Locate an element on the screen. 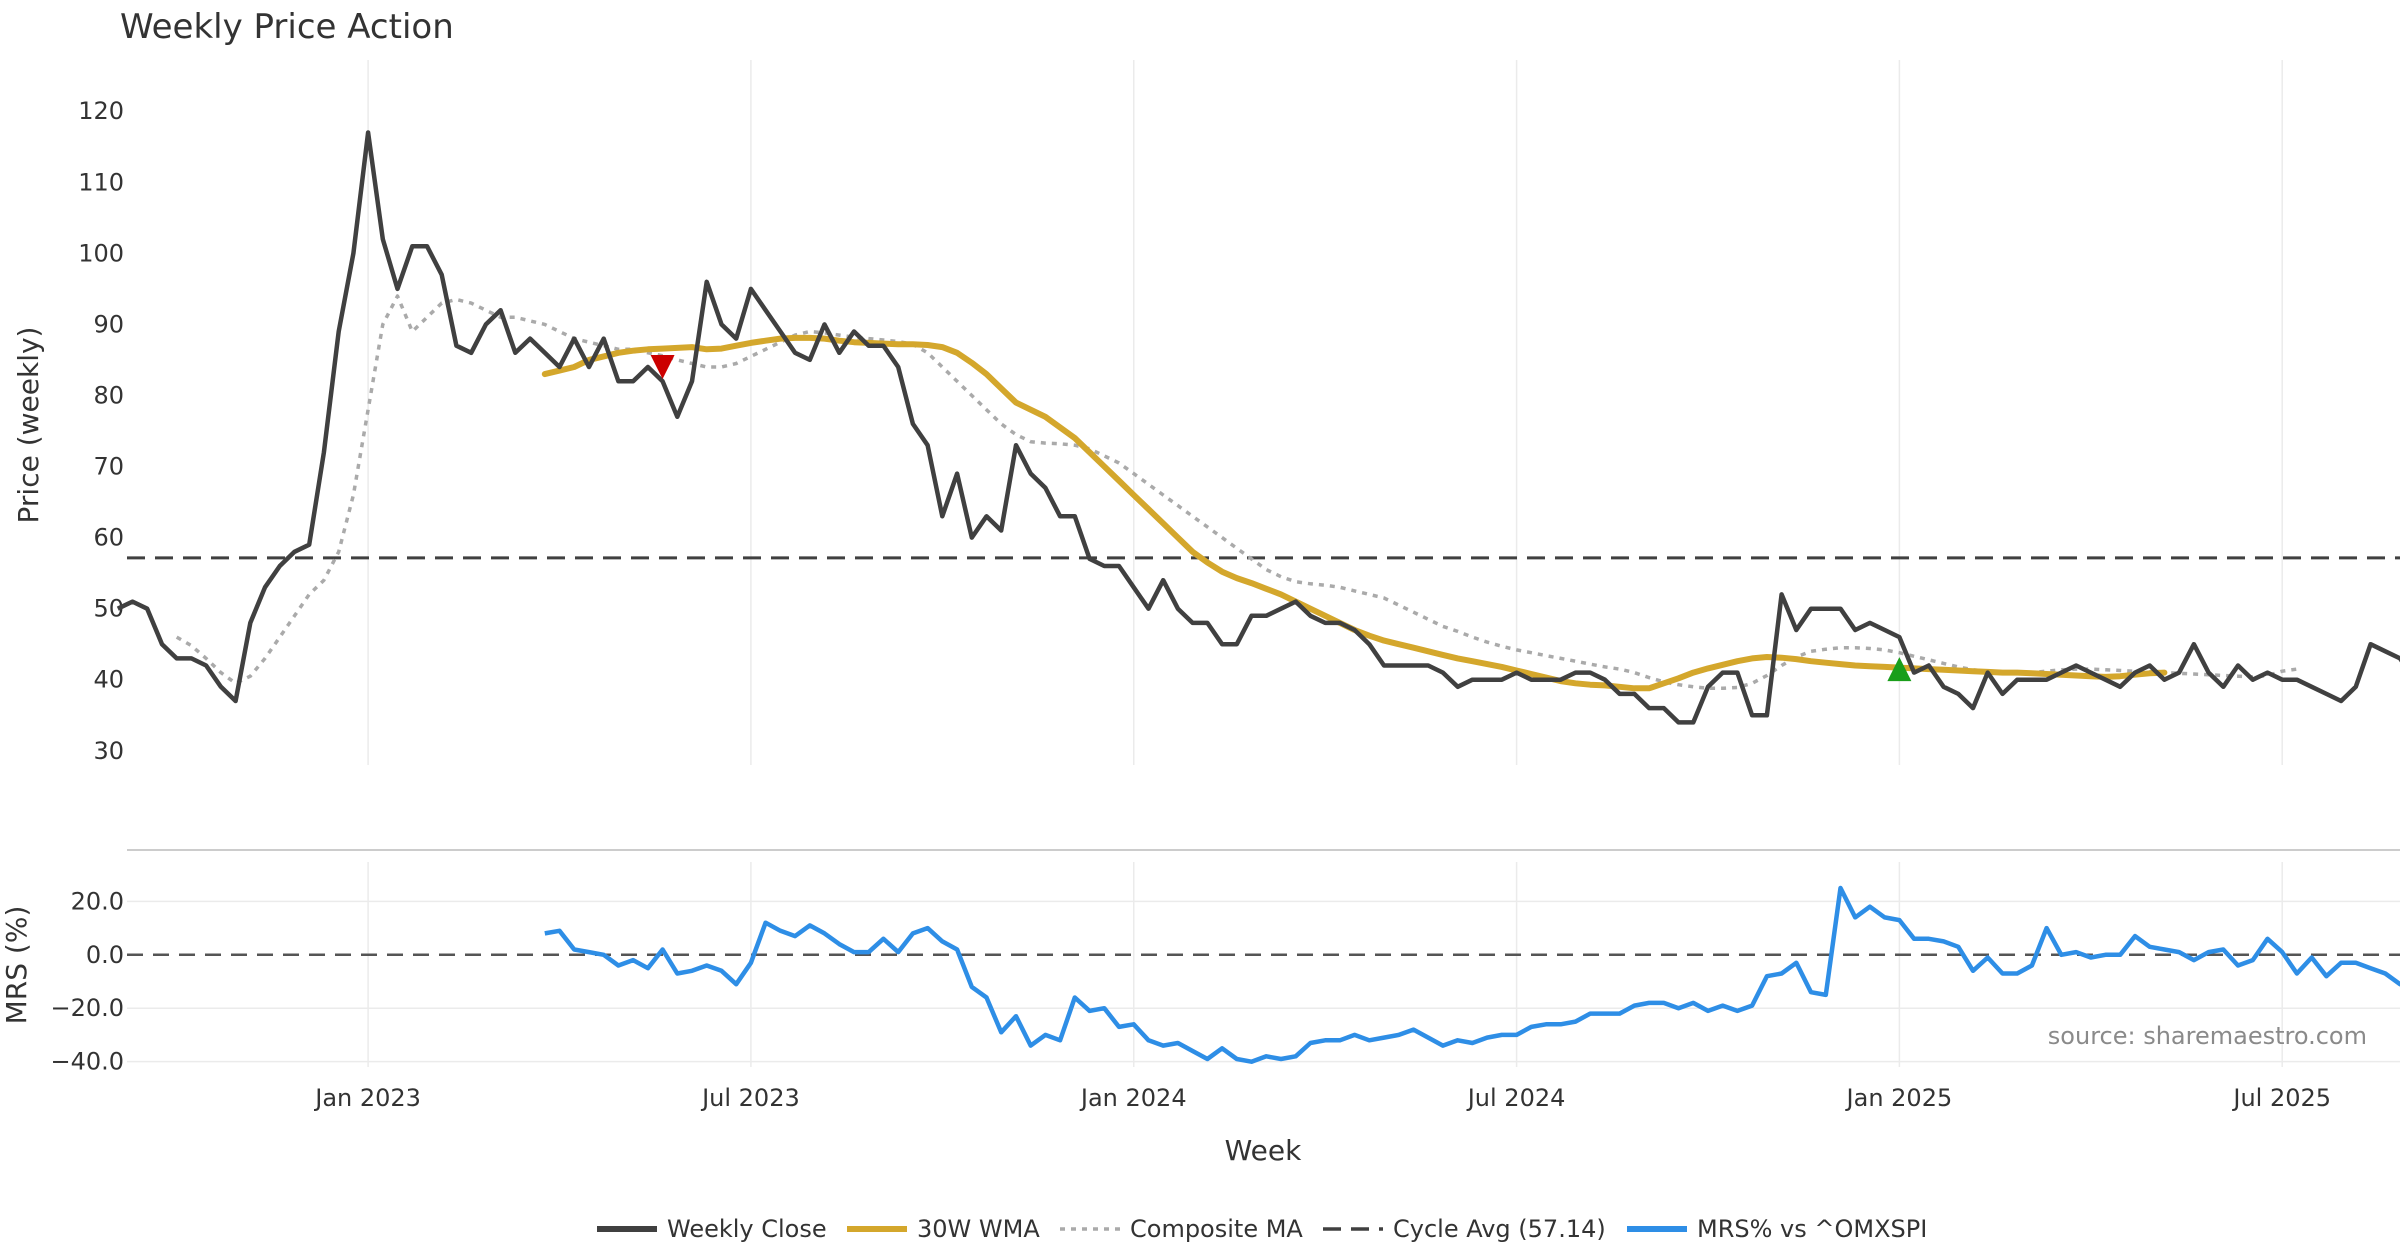 The width and height of the screenshot is (2400, 1260). x-tick-label: Jul 2025 is located at coordinates (2281, 1098).